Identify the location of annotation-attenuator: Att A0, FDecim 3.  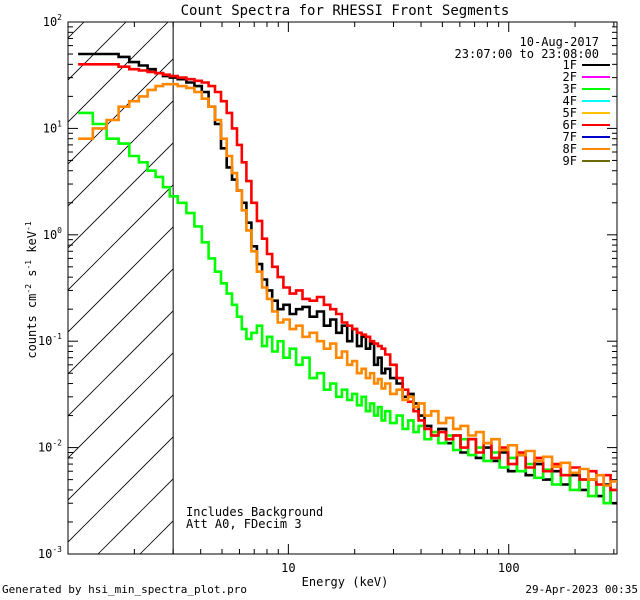
(244, 524).